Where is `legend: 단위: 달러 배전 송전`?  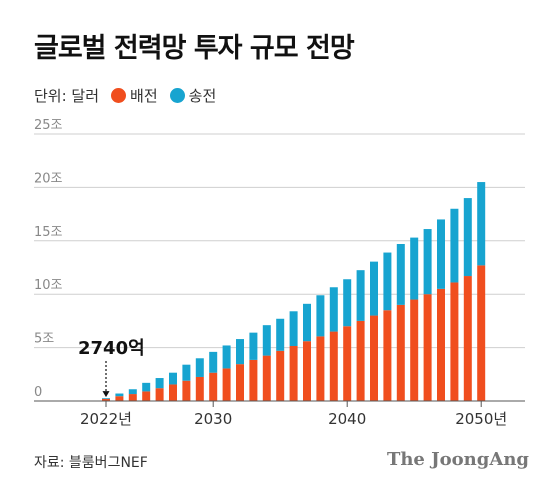
legend: 단위: 달러 배전 송전 is located at coordinates (131, 95).